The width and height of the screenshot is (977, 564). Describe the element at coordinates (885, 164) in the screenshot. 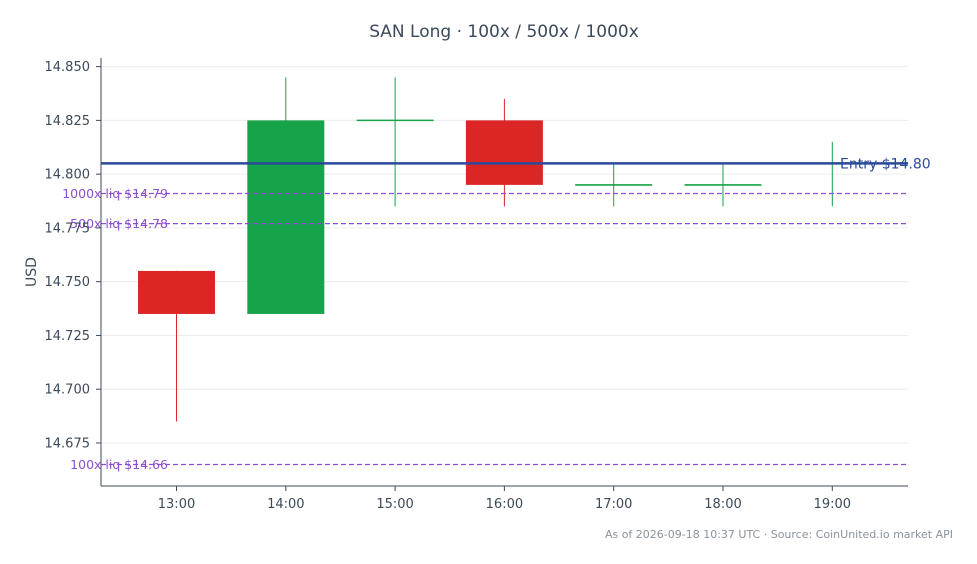

I see `entry-label: Entry $14.80` at that location.